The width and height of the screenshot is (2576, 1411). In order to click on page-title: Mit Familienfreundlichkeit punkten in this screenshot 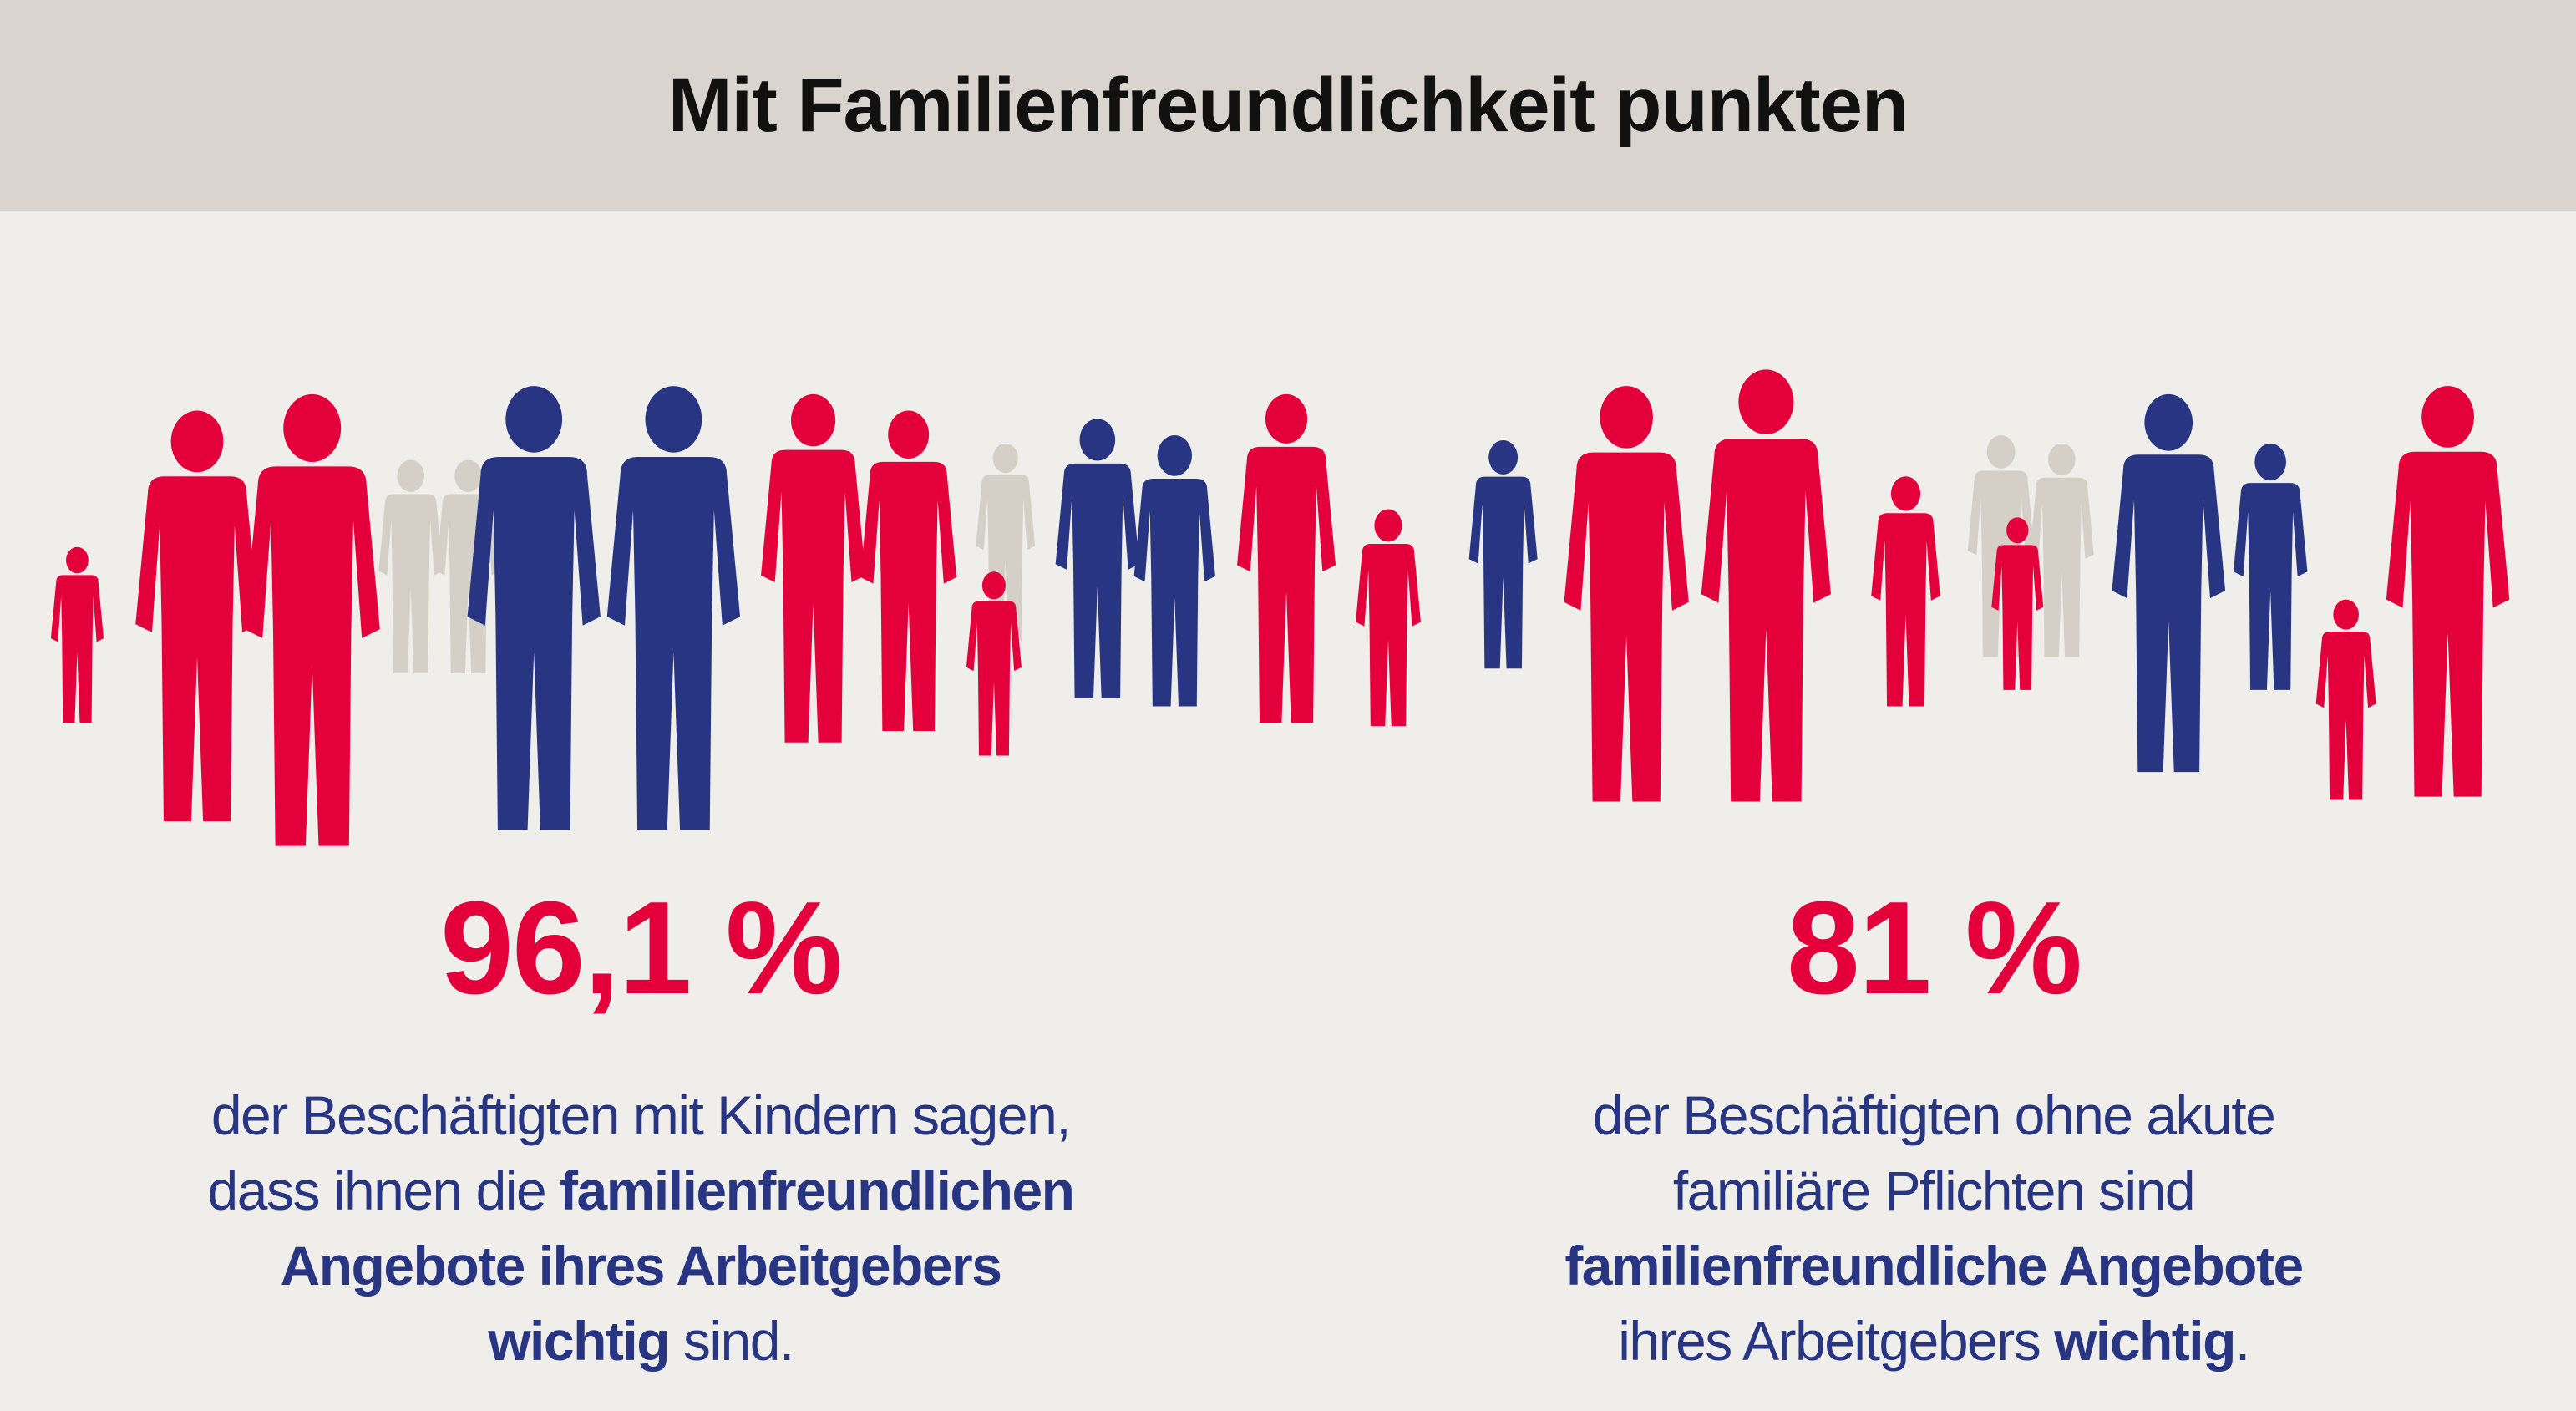, I will do `click(1288, 105)`.